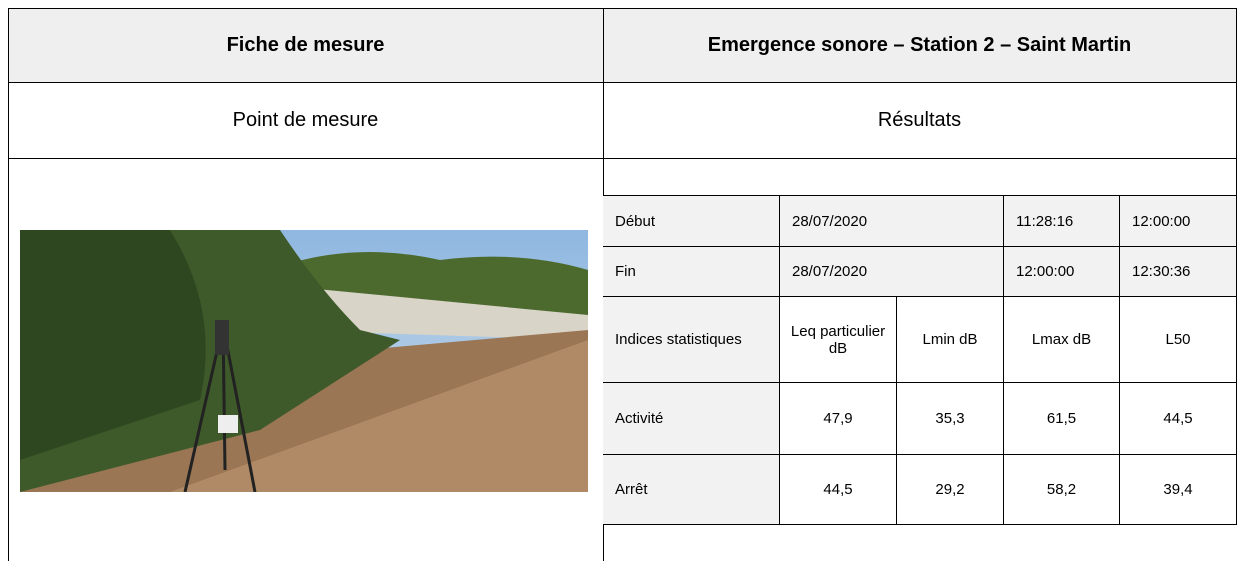 The width and height of the screenshot is (1243, 561). What do you see at coordinates (691, 419) in the screenshot?
I see `row-label: Activité` at bounding box center [691, 419].